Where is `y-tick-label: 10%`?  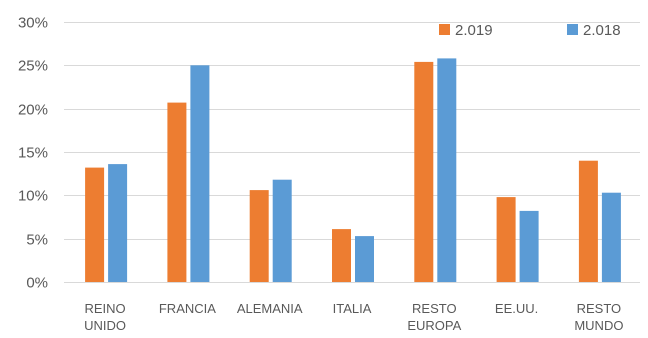
y-tick-label: 10% is located at coordinates (33, 196).